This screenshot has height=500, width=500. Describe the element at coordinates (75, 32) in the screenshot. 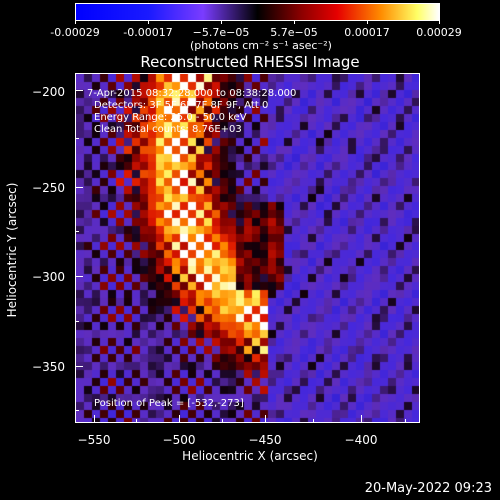

I see `colorbar-tick-label: -0.00029` at that location.